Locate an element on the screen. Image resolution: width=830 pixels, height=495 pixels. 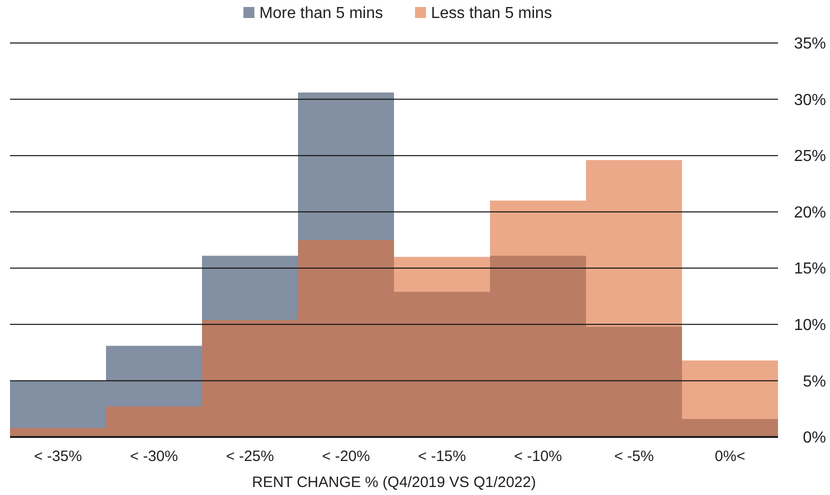
x-tick-label: < -35% is located at coordinates (58, 456).